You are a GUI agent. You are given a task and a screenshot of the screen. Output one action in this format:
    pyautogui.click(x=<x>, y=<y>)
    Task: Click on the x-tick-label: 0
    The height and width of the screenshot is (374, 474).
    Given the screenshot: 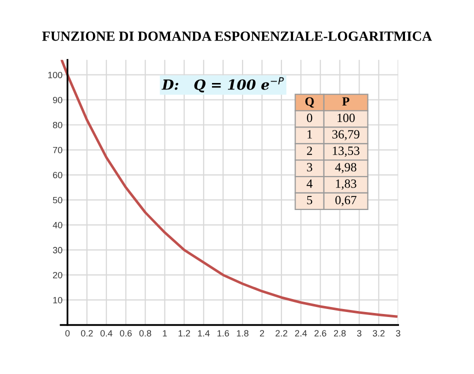 What is the action you would take?
    pyautogui.click(x=67, y=333)
    